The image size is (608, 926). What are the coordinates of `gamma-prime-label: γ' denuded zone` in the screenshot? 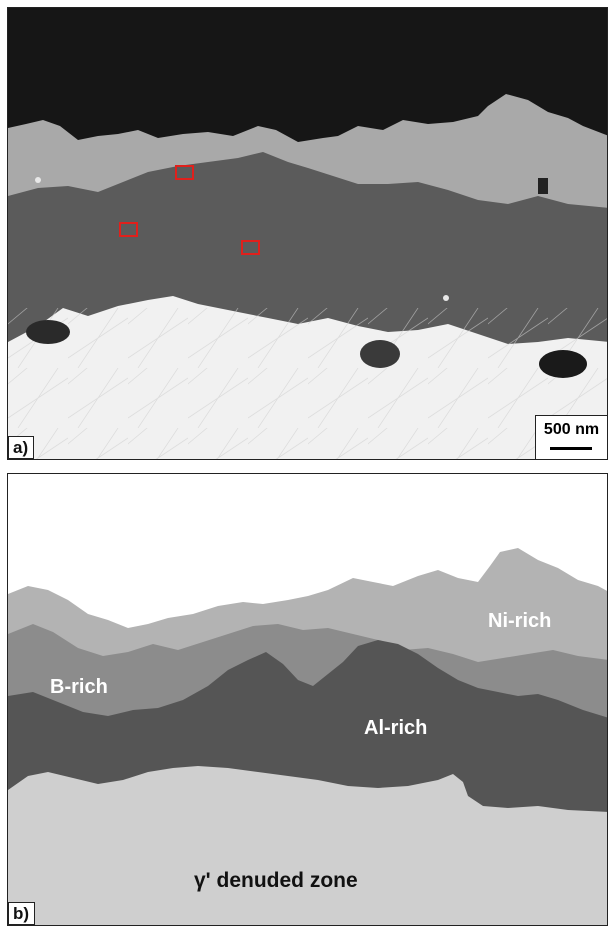 It's located at (276, 880).